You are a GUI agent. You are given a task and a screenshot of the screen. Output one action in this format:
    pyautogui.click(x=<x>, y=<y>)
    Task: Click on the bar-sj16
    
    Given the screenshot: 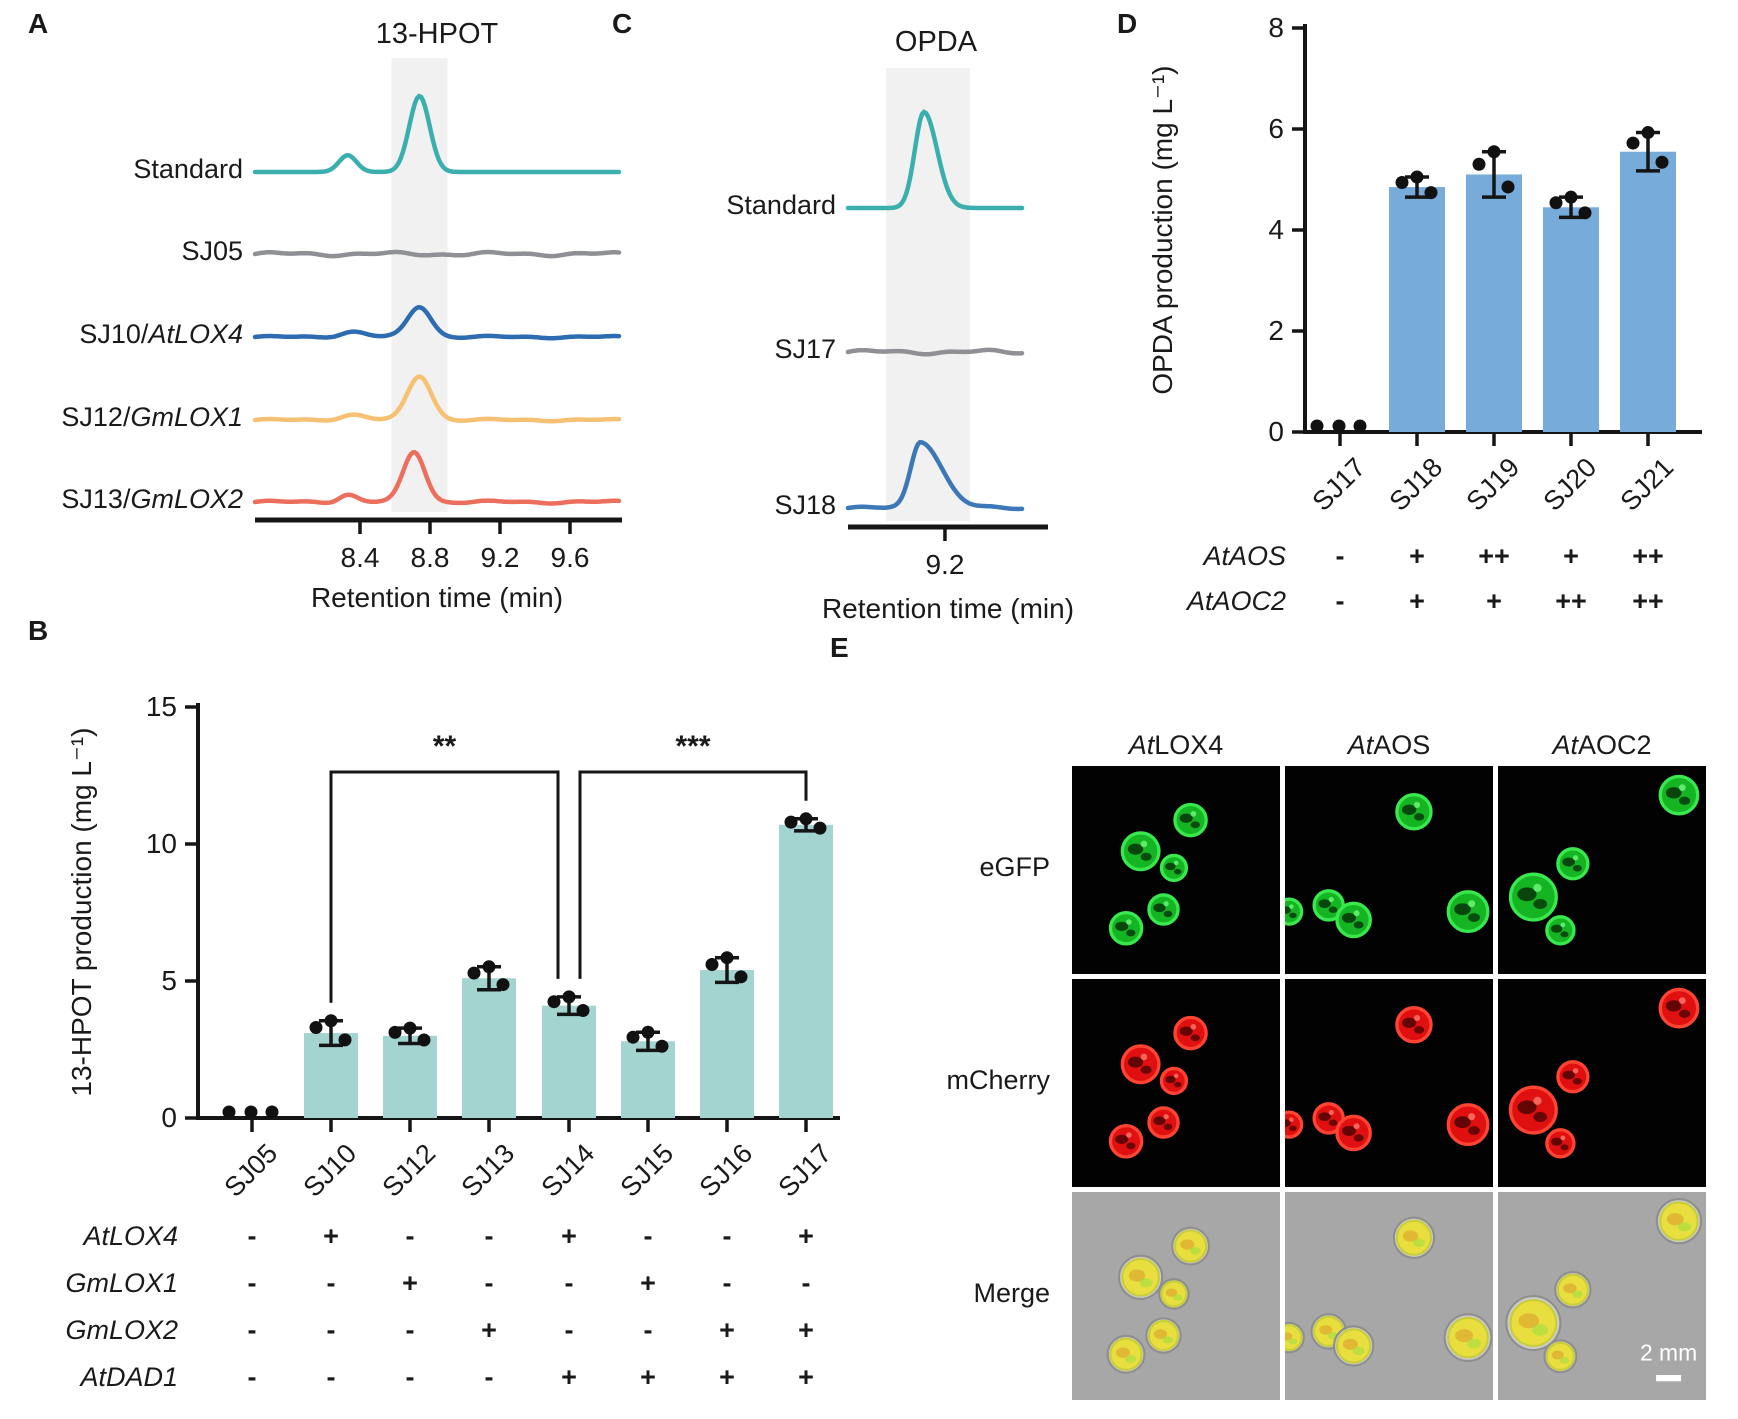 What is the action you would take?
    pyautogui.click(x=727, y=1044)
    